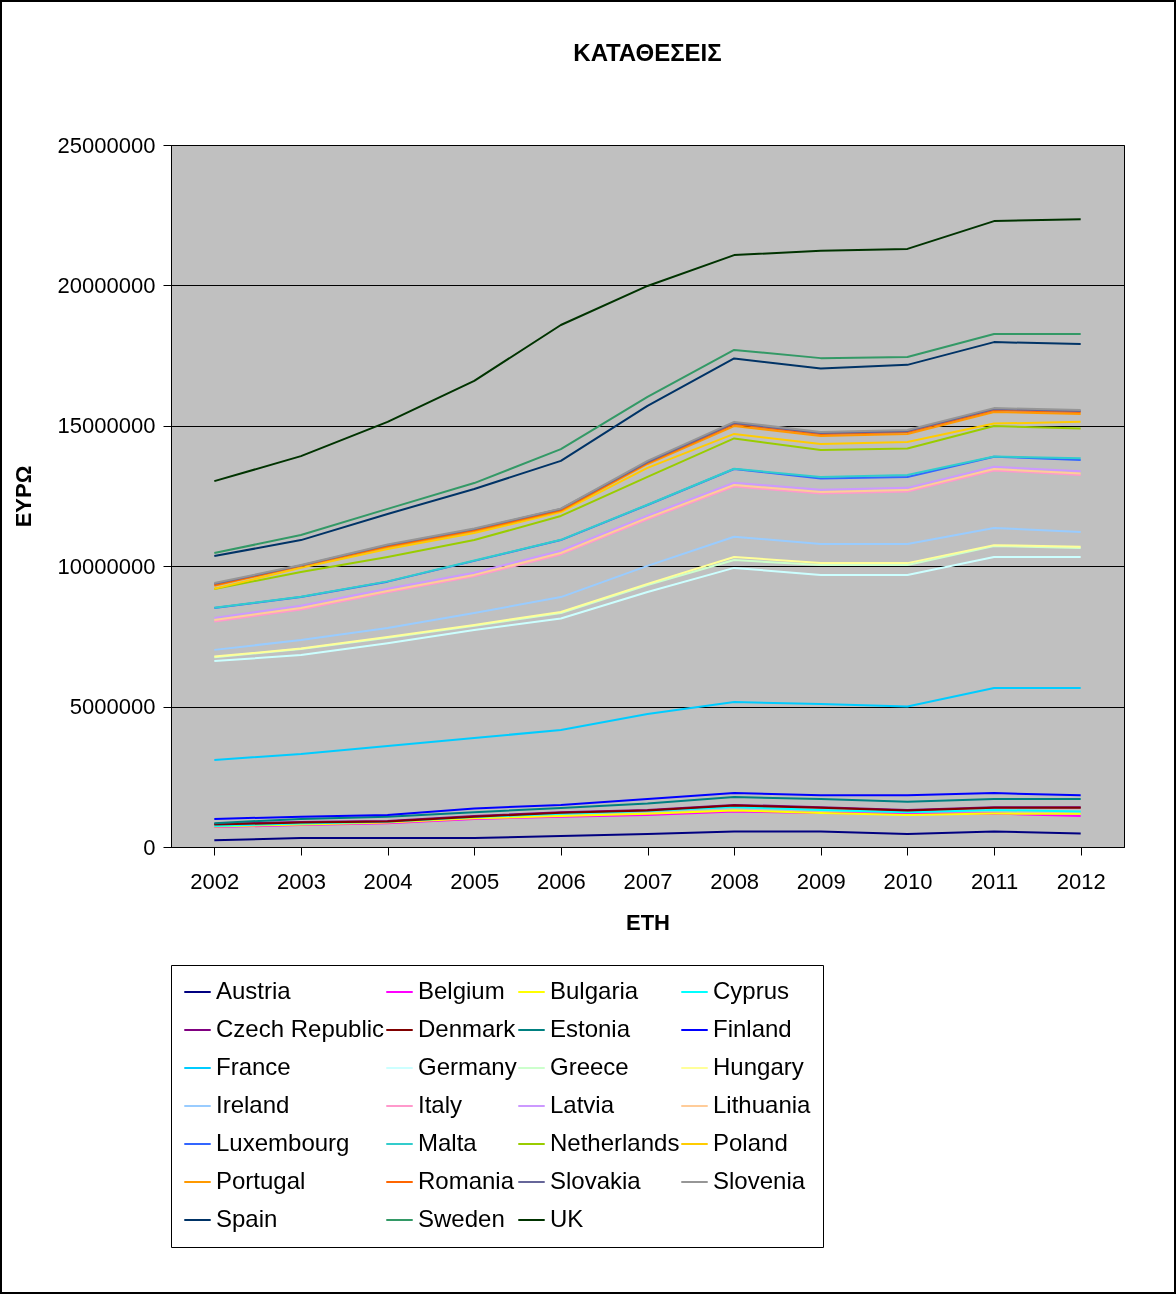  I want to click on x-axis-title: ΕΤΗ, so click(648, 922).